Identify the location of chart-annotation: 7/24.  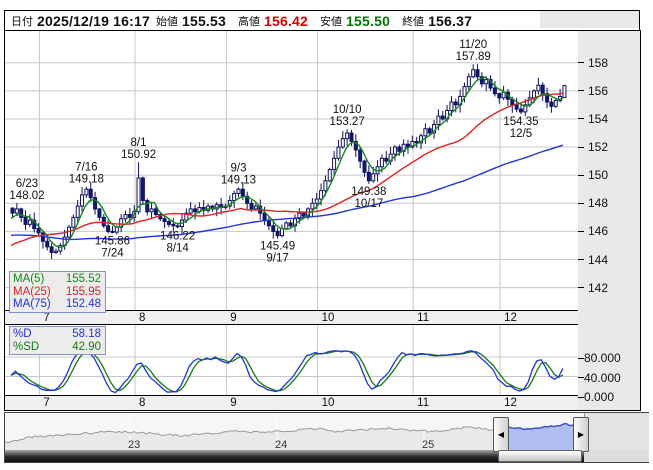
(112, 253).